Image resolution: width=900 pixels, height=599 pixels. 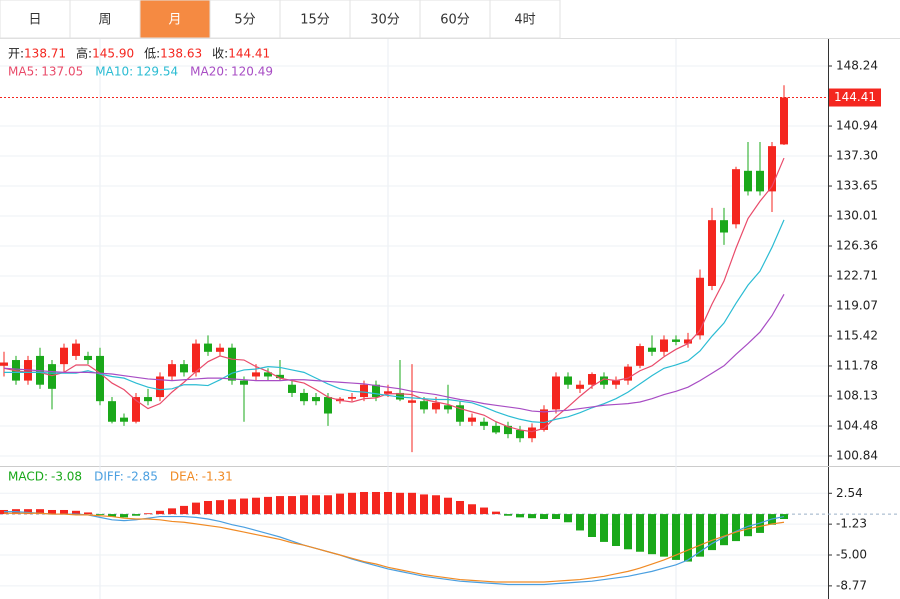 I want to click on tab: 15分, so click(x=315, y=19).